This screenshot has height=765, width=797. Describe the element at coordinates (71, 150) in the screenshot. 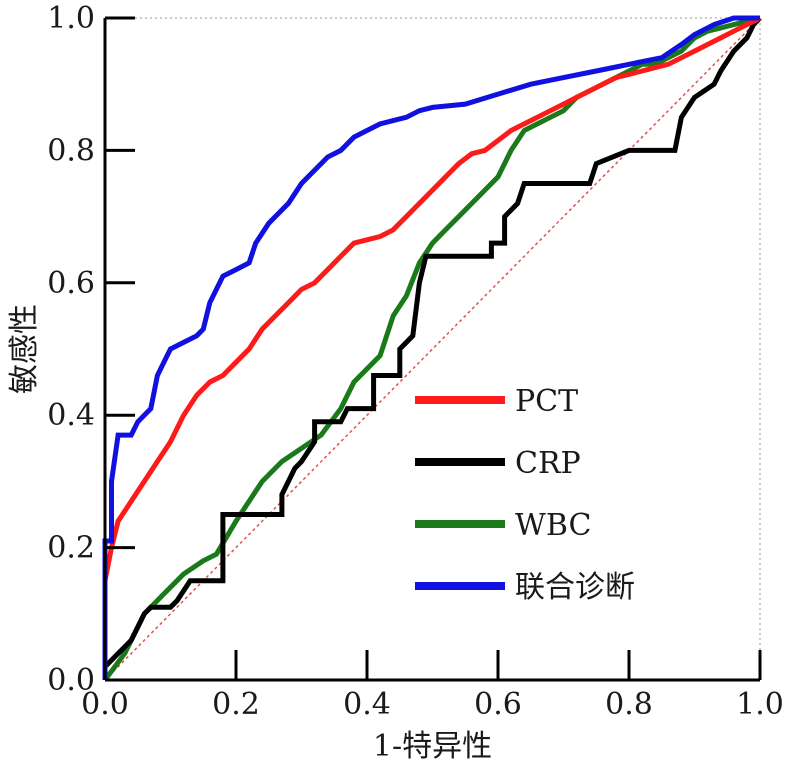

I see `y-tick-label-4: 0.8` at that location.